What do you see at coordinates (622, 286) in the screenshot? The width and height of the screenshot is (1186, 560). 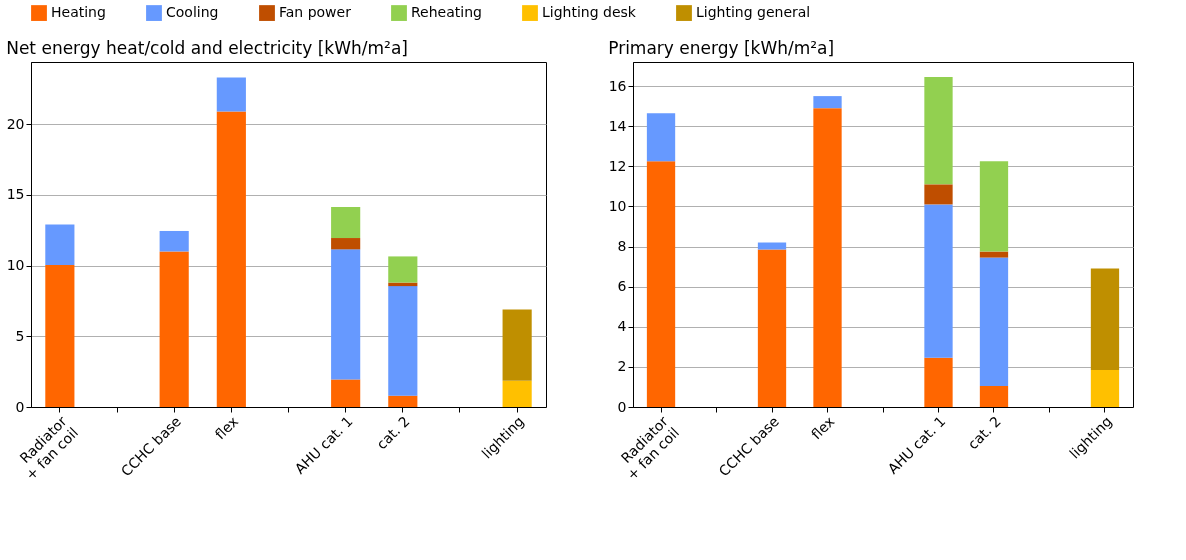 I see `y-tick-label: 6` at bounding box center [622, 286].